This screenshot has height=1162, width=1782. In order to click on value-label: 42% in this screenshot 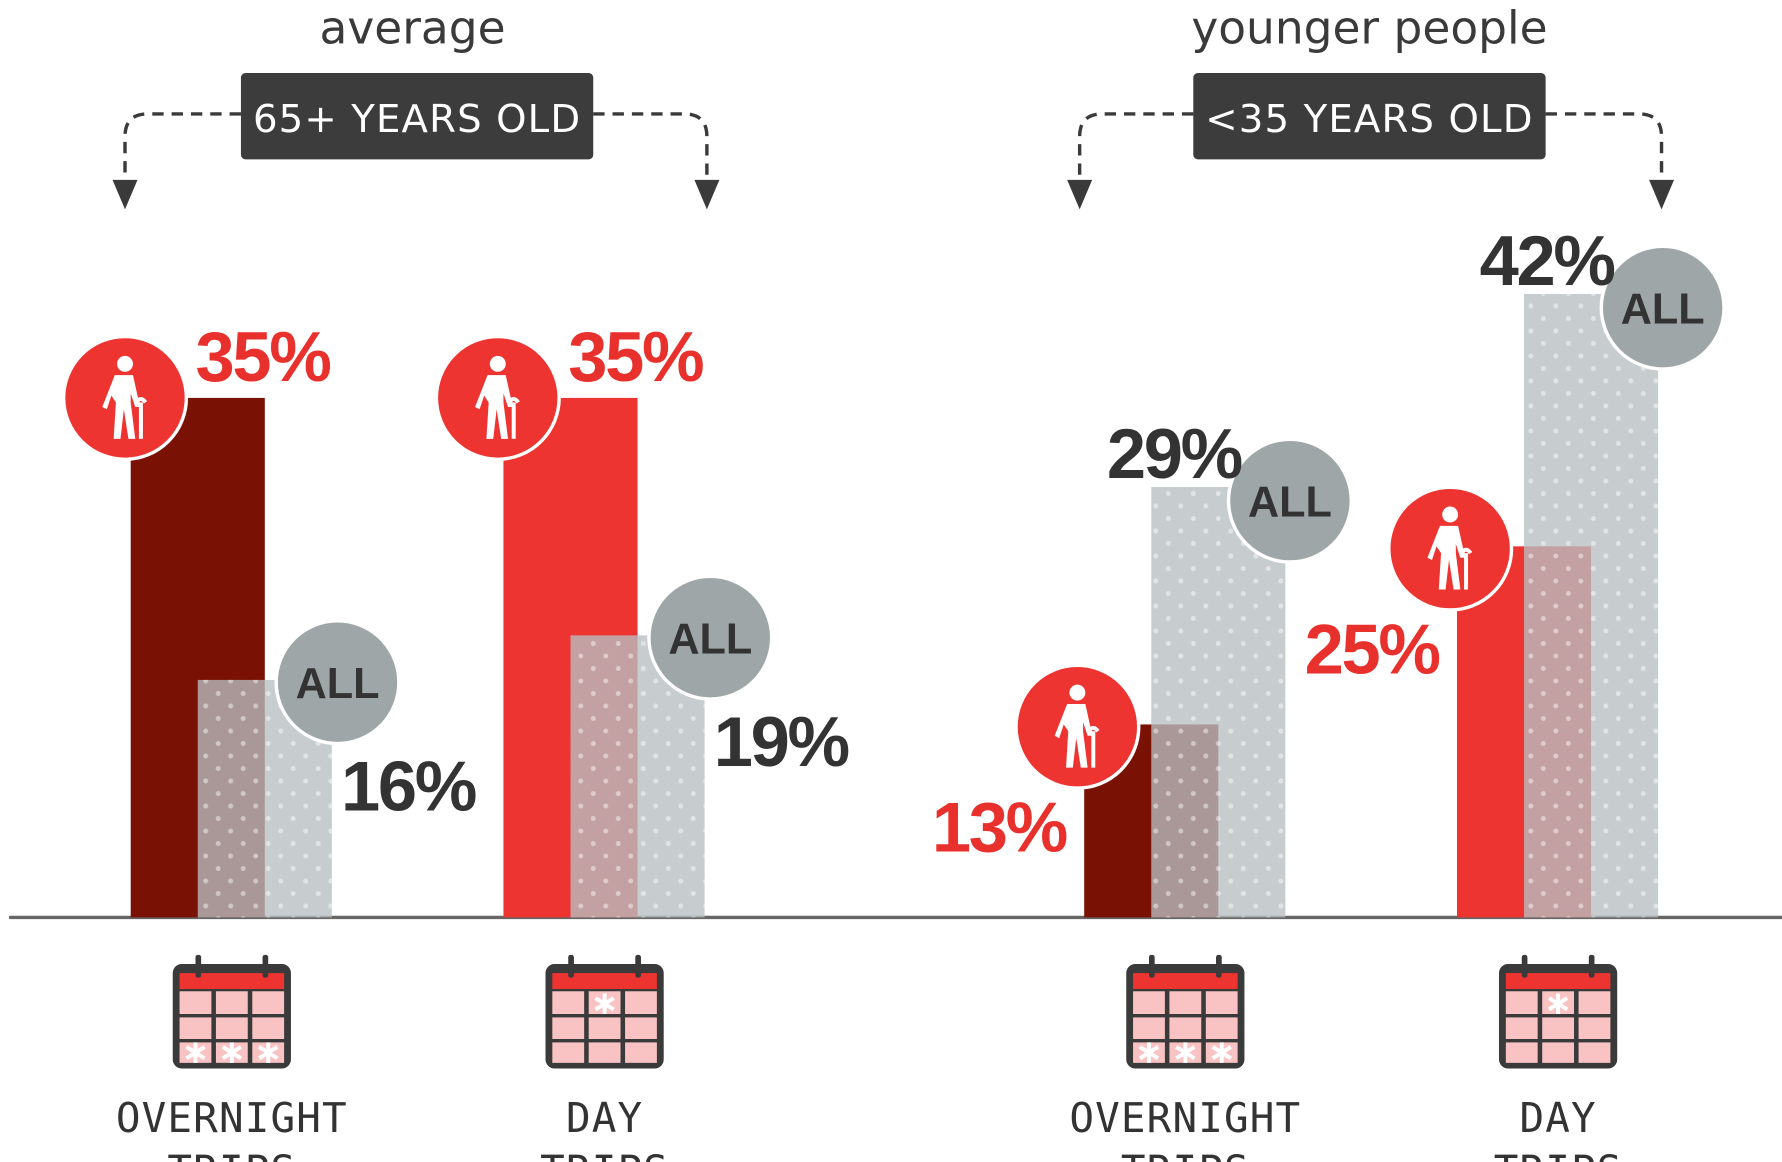, I will do `click(1547, 260)`.